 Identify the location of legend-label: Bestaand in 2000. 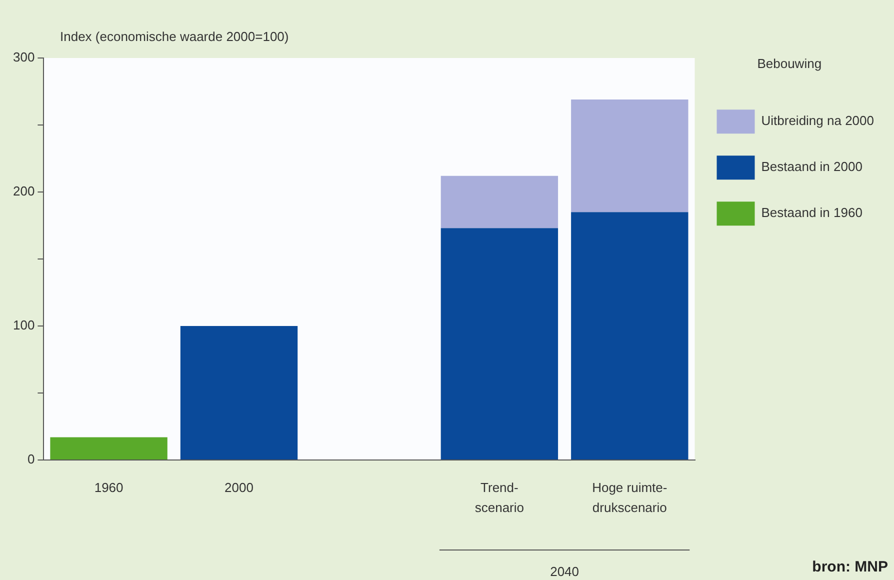
(811, 166).